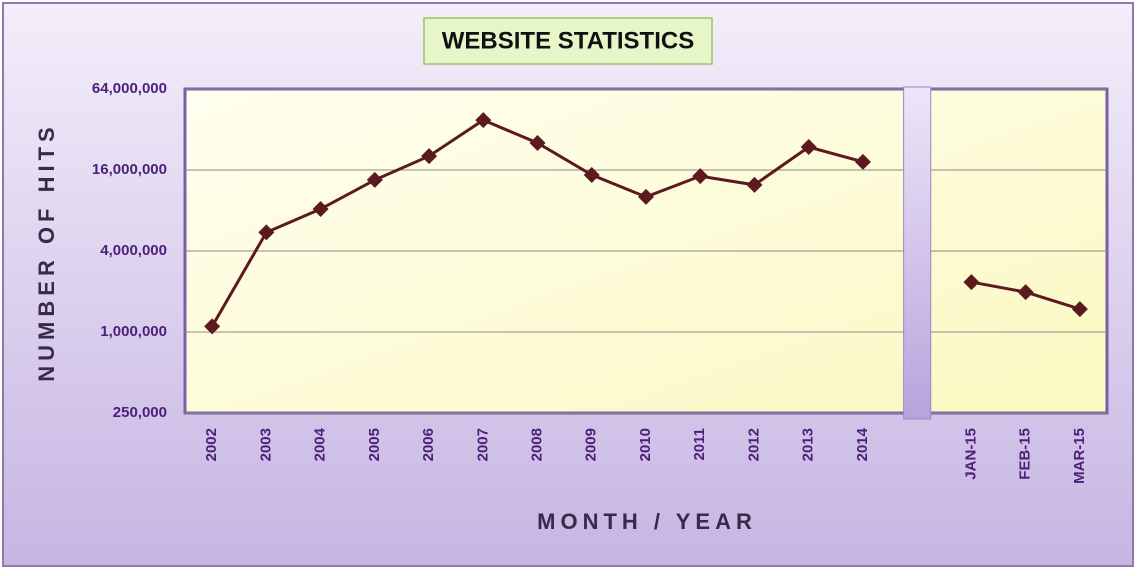 The width and height of the screenshot is (1144, 576). I want to click on x-tick-label: 2006, so click(428, 444).